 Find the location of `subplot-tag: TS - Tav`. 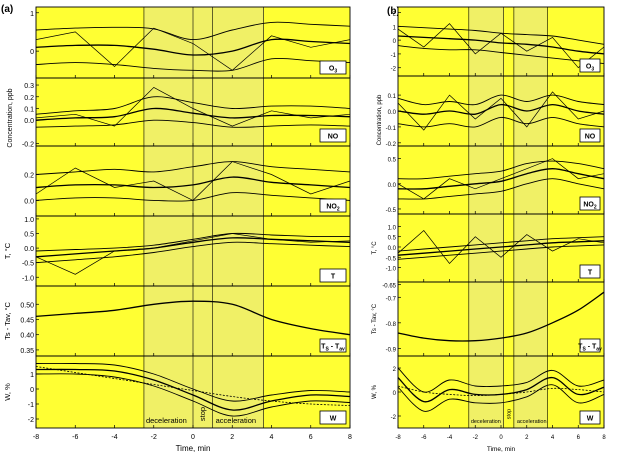

subplot-tag: TS - Tav is located at coordinates (590, 348).